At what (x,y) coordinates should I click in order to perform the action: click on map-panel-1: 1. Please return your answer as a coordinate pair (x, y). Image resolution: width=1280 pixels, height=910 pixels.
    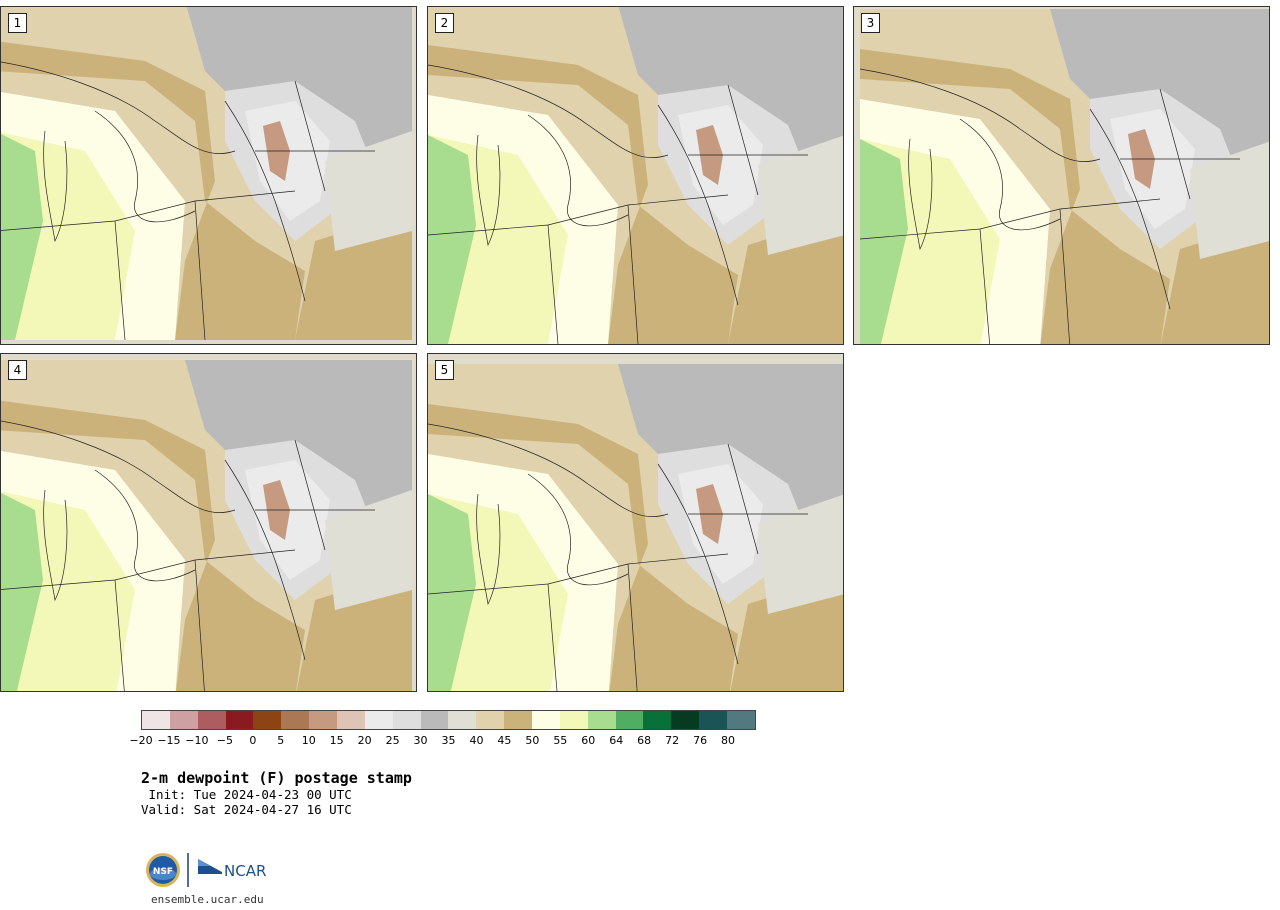
    Looking at the image, I should click on (208, 175).